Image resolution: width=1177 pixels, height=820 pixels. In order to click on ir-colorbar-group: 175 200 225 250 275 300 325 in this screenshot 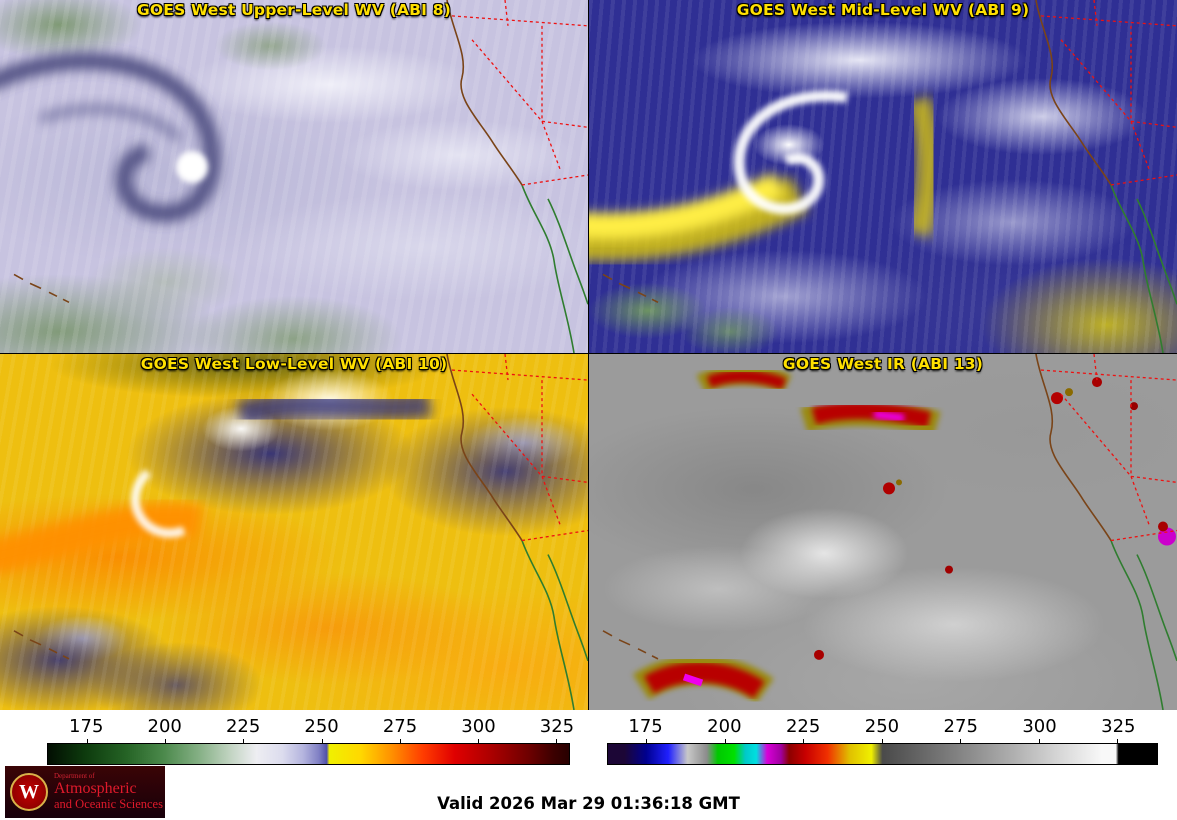, I will do `click(882, 739)`.